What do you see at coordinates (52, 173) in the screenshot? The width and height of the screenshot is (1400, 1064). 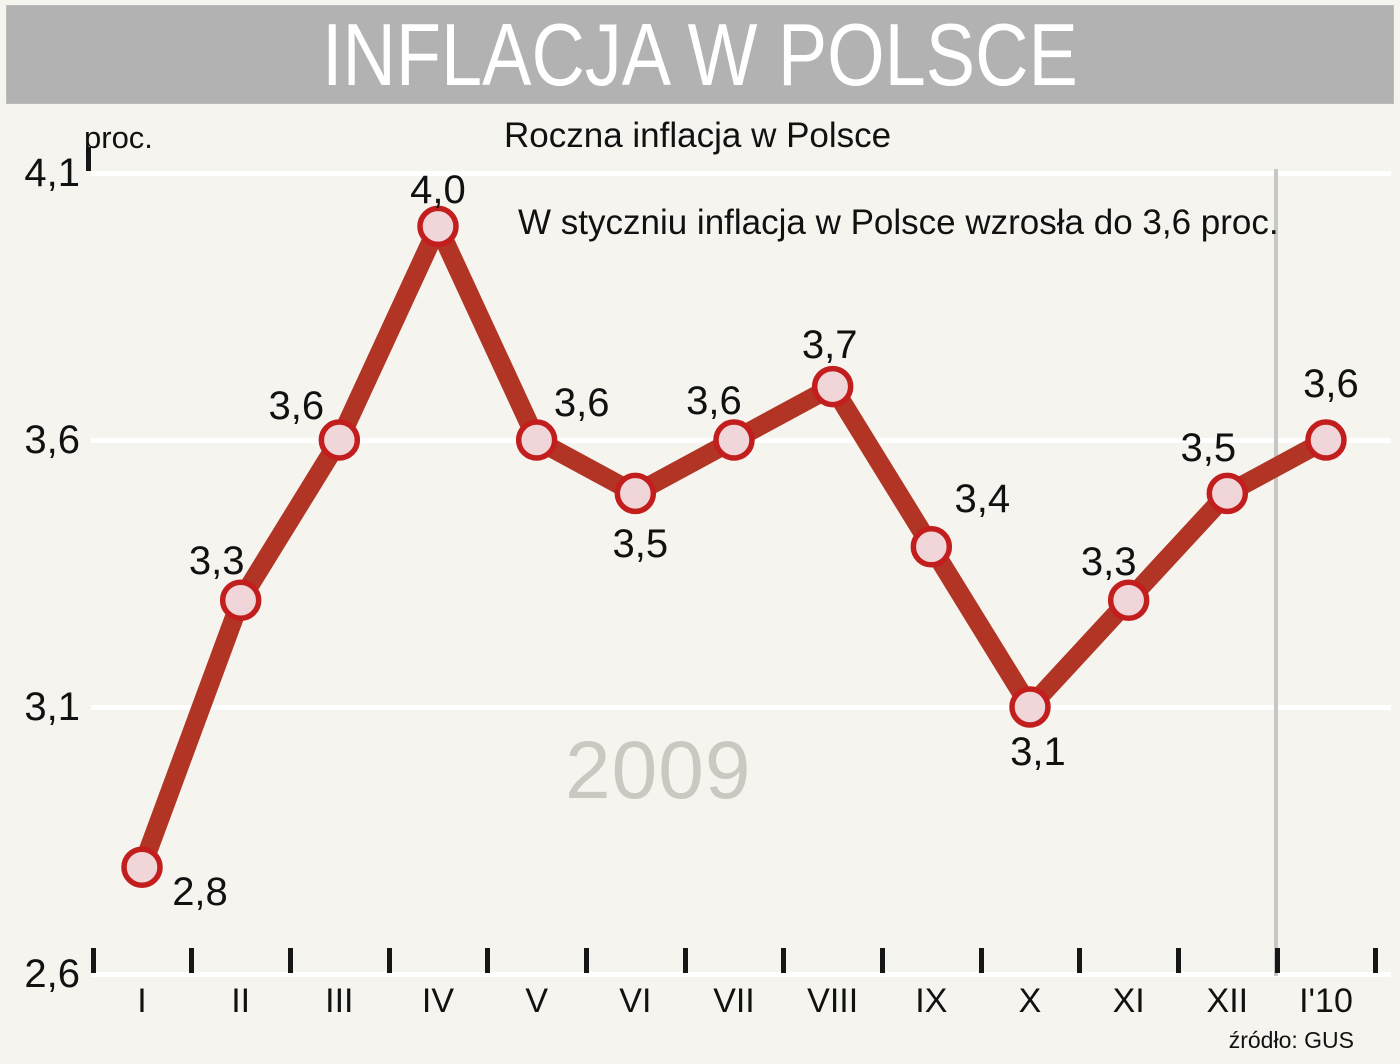 I see `y-axis-tick-label: 4,1` at bounding box center [52, 173].